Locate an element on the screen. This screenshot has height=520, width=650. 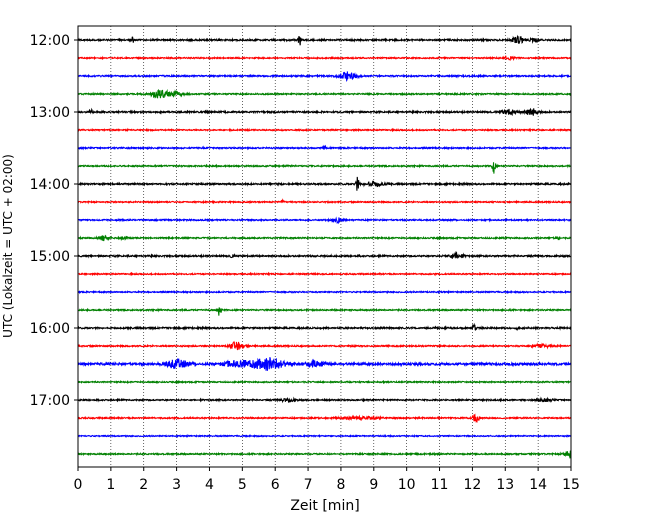
x-tick-label: 0 is located at coordinates (78, 485).